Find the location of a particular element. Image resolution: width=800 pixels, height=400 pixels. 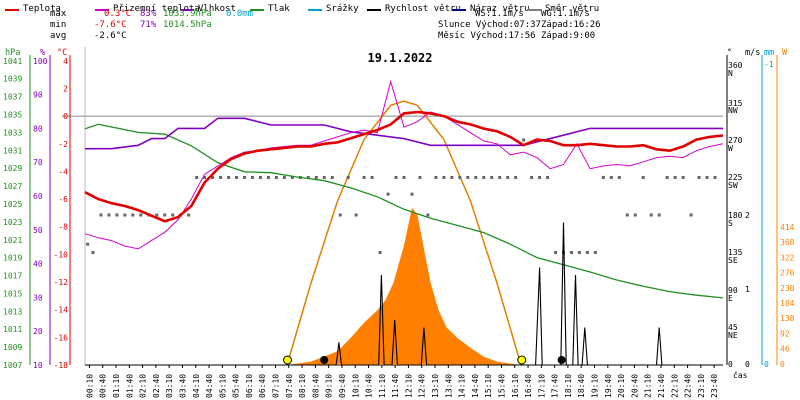

dir-tick: E is located at coordinates (730, 298).